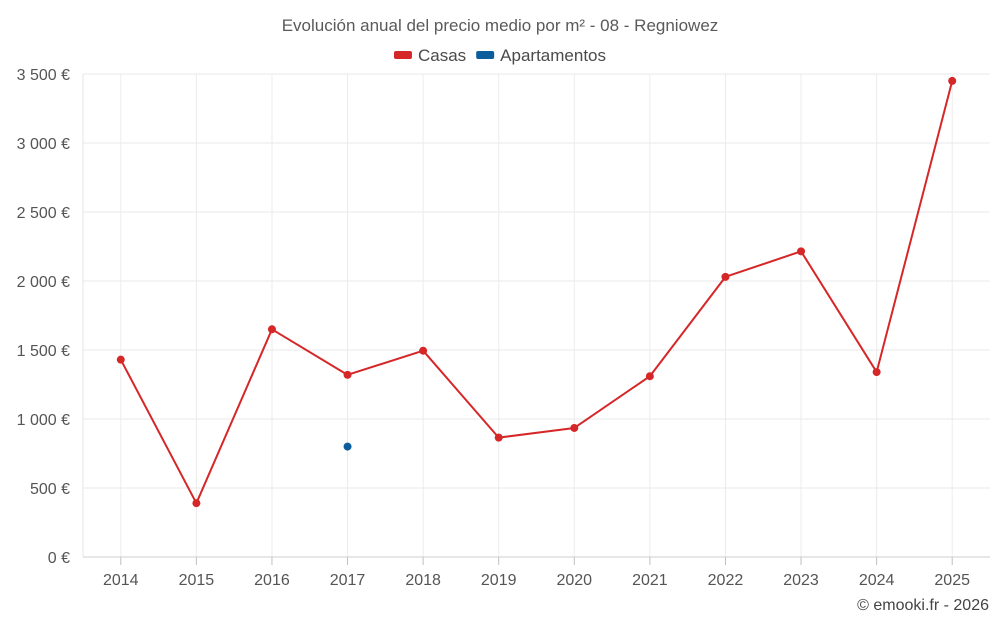 This screenshot has height=625, width=1000. Describe the element at coordinates (952, 580) in the screenshot. I see `x-tick-label: 2025` at that location.